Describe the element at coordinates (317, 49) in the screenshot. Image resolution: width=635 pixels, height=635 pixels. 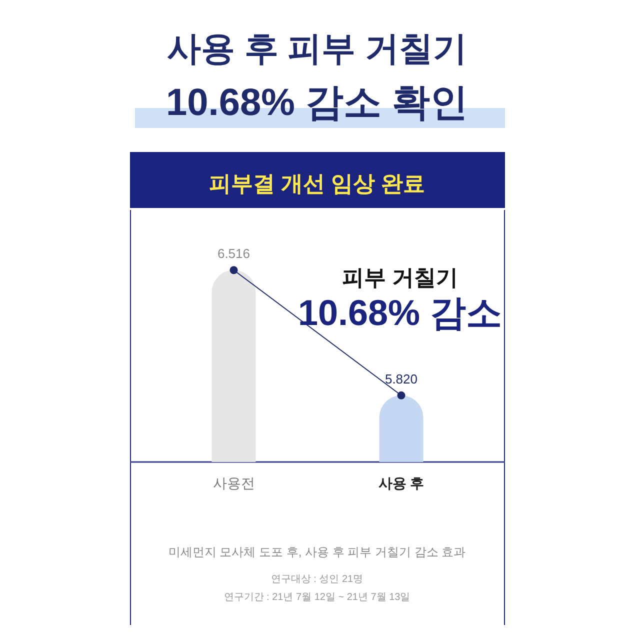
I see `chart-title: 사용 후 피부 거칠기` at that location.